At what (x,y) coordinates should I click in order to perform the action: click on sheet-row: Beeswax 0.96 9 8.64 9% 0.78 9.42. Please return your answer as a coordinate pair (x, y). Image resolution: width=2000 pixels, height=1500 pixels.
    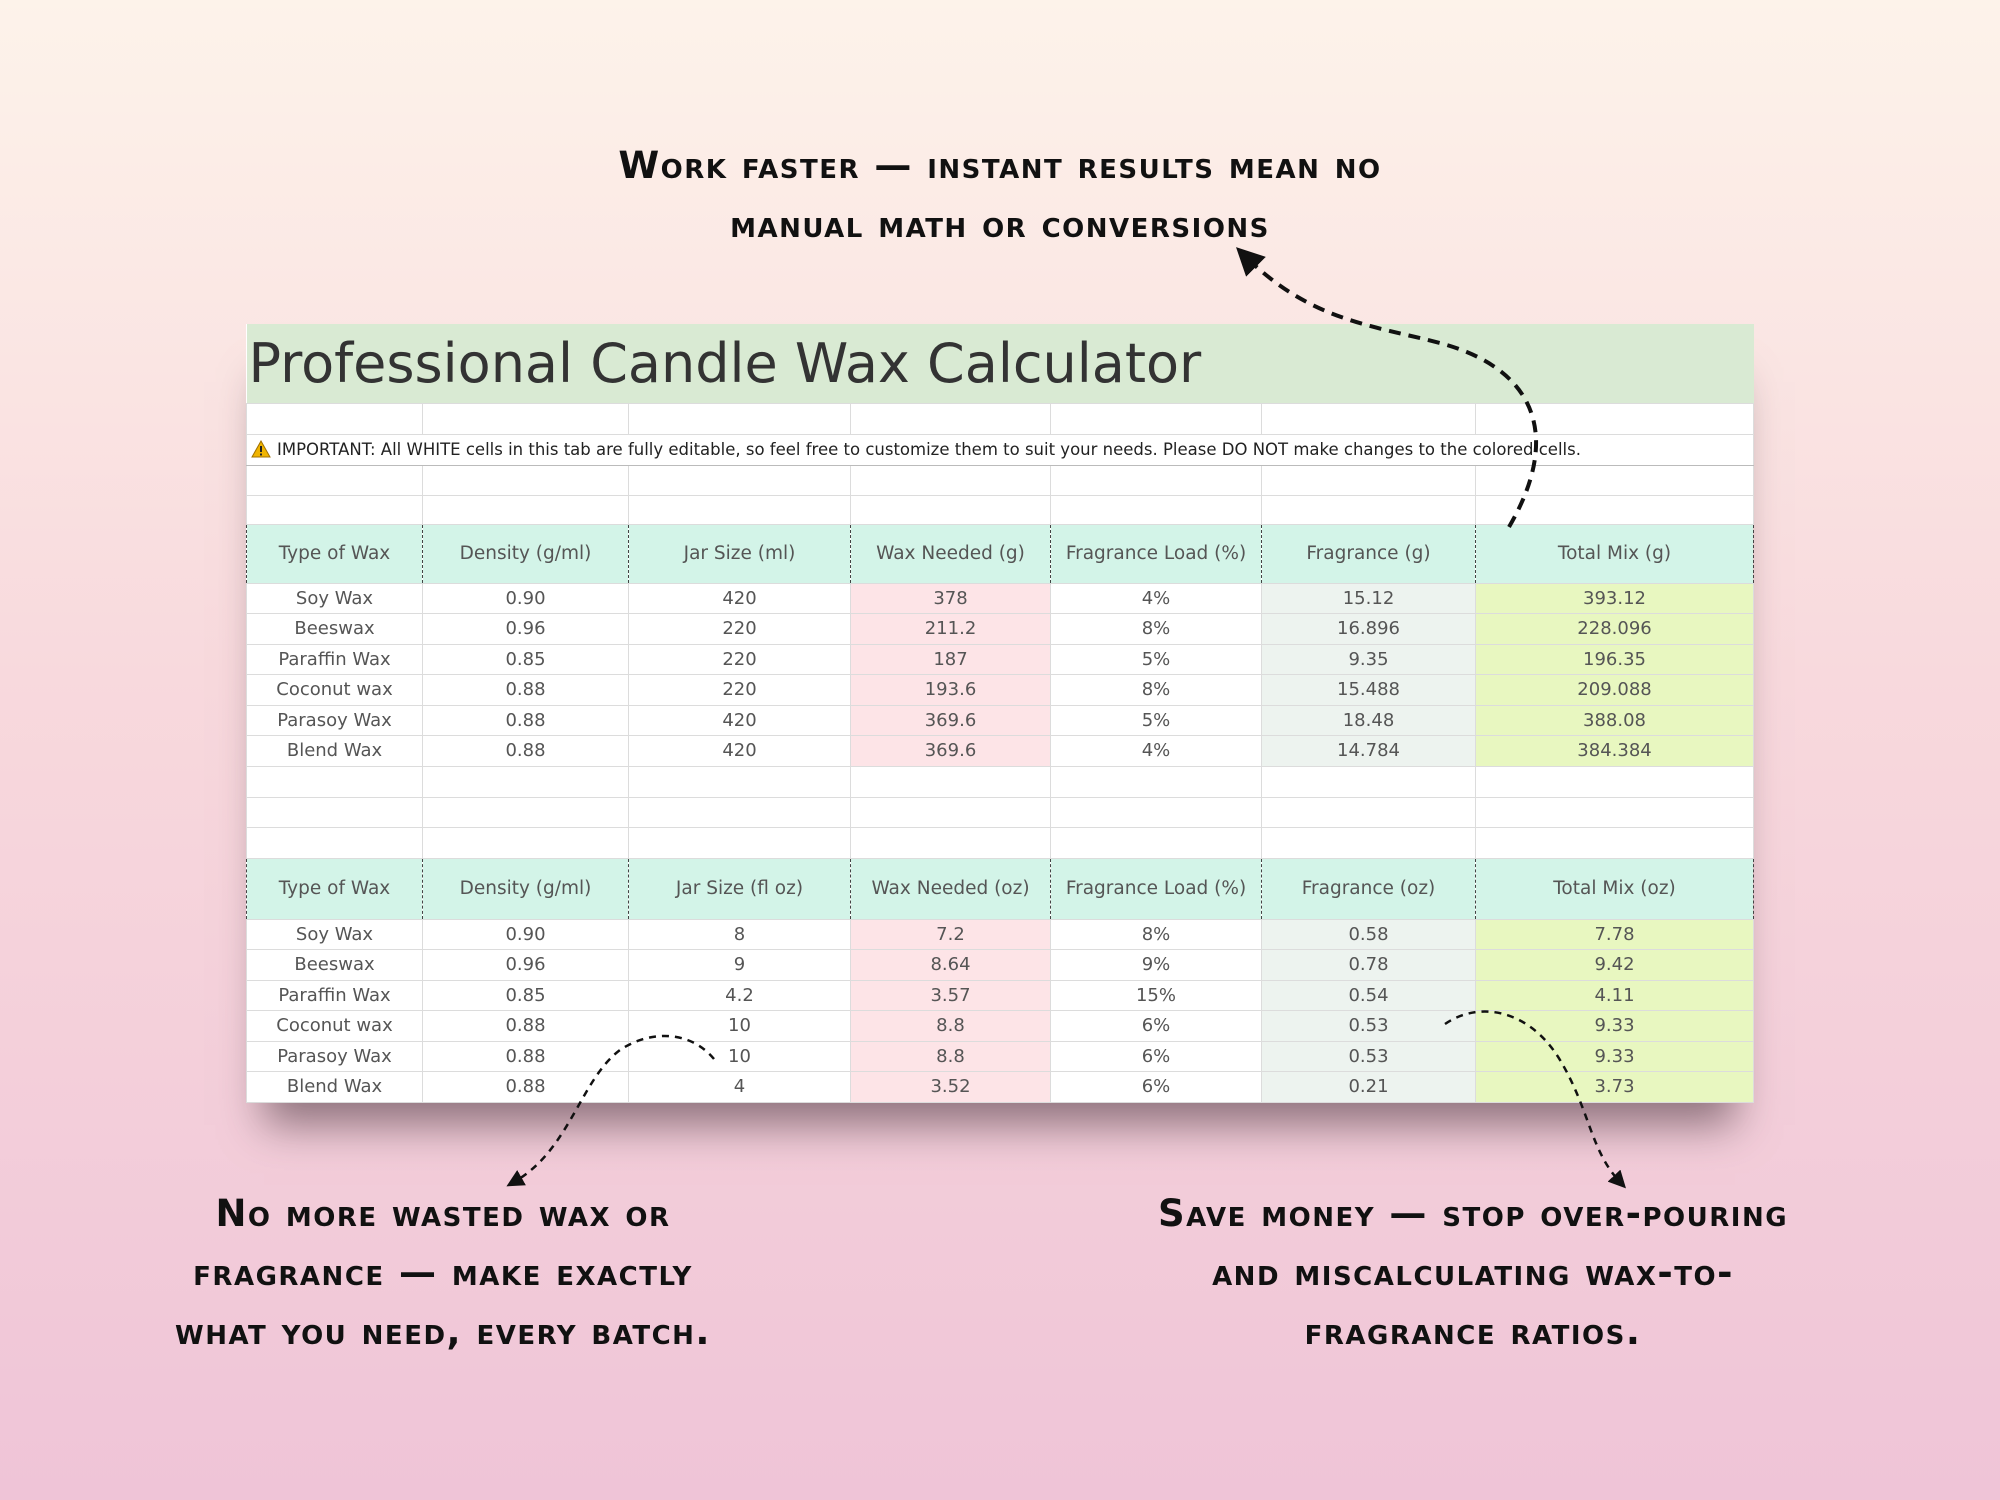
    Looking at the image, I should click on (1000, 965).